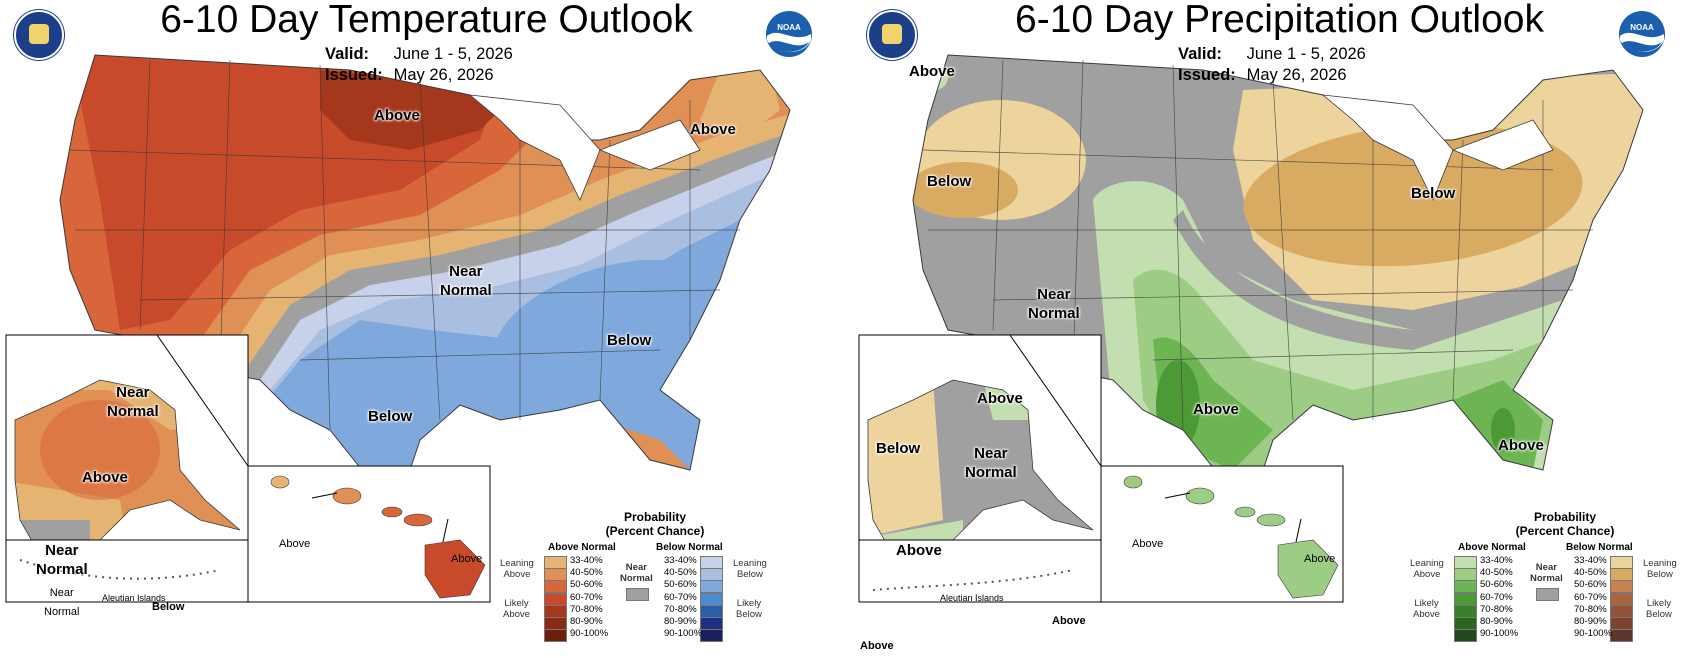 This screenshot has height=658, width=1706. Describe the element at coordinates (1642, 27) in the screenshot. I see `svg-text: NOAA` at that location.